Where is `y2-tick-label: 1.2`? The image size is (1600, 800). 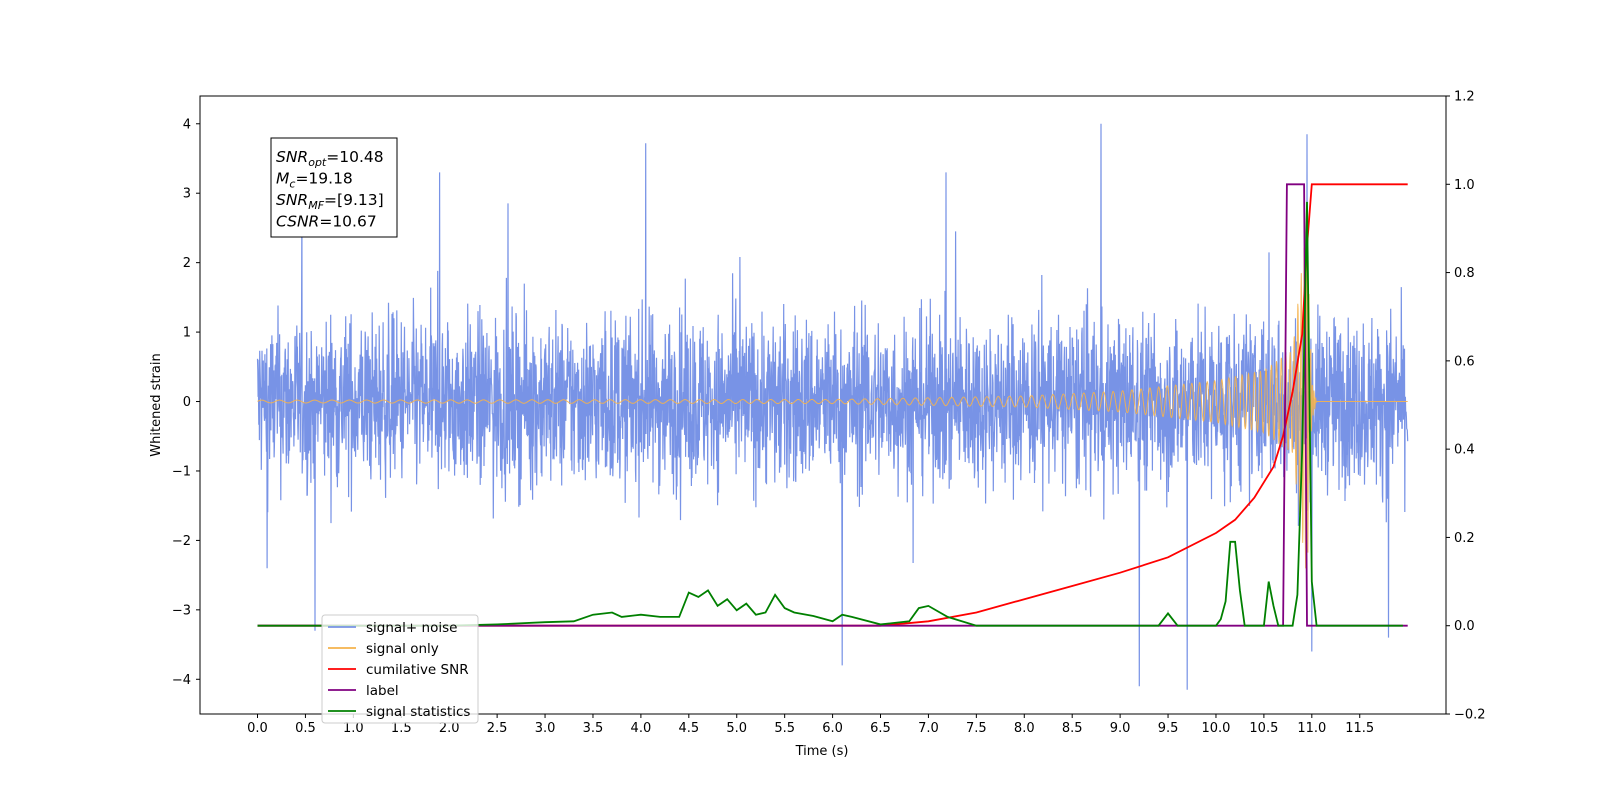 y2-tick-label: 1.2 is located at coordinates (1464, 97).